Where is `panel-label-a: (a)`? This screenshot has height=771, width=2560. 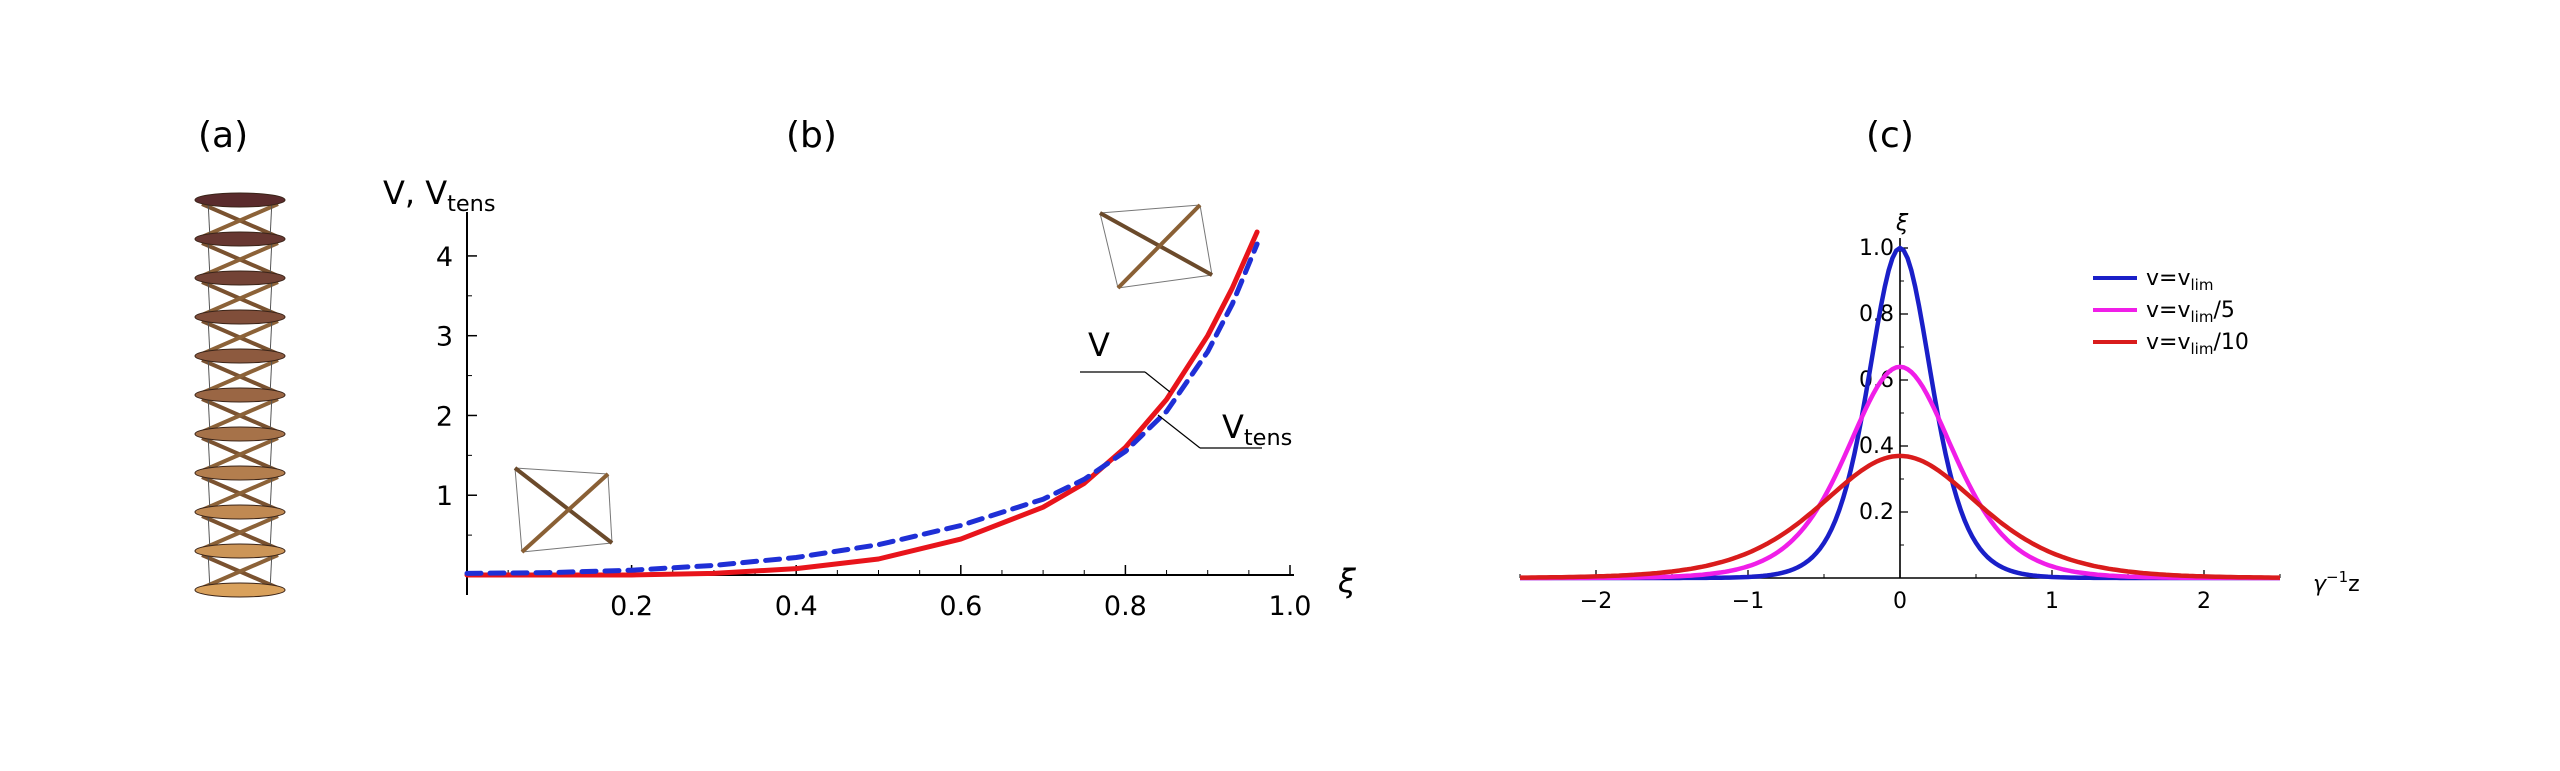 panel-label-a: (a) is located at coordinates (223, 135).